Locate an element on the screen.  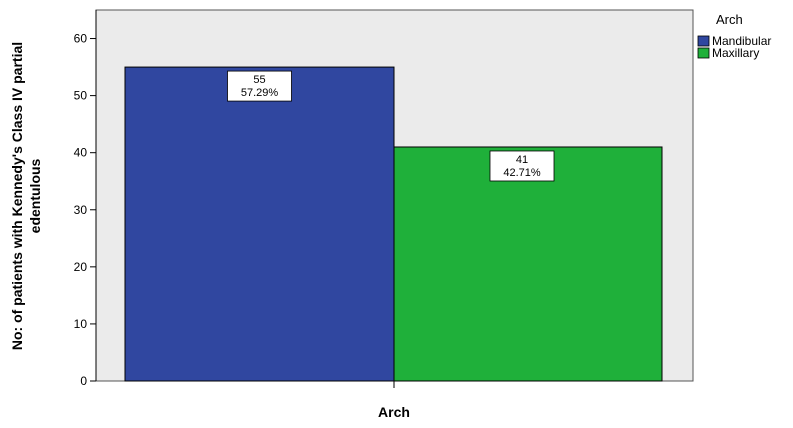
y-axis-title-line2: edentulous is located at coordinates (35, 195).